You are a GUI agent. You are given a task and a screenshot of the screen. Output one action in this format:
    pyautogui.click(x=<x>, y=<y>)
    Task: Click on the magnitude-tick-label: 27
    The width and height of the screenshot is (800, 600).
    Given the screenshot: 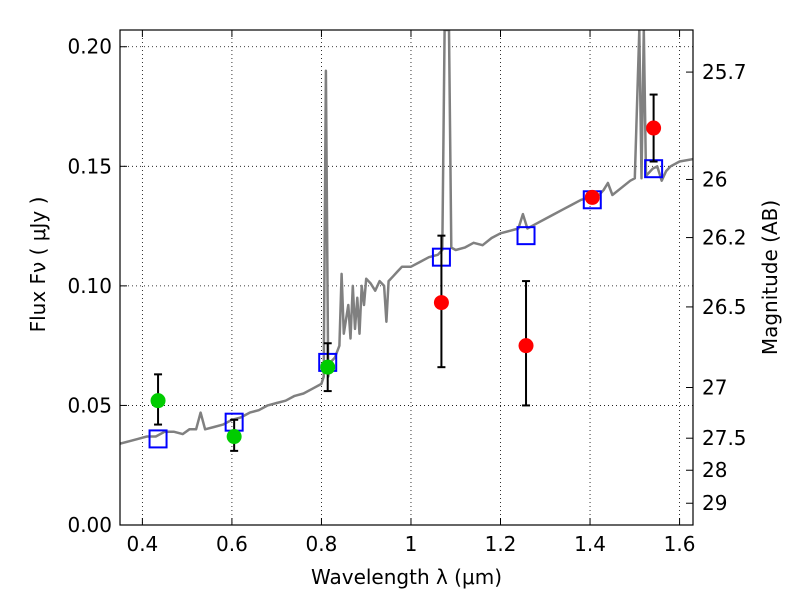 What is the action you would take?
    pyautogui.click(x=714, y=388)
    